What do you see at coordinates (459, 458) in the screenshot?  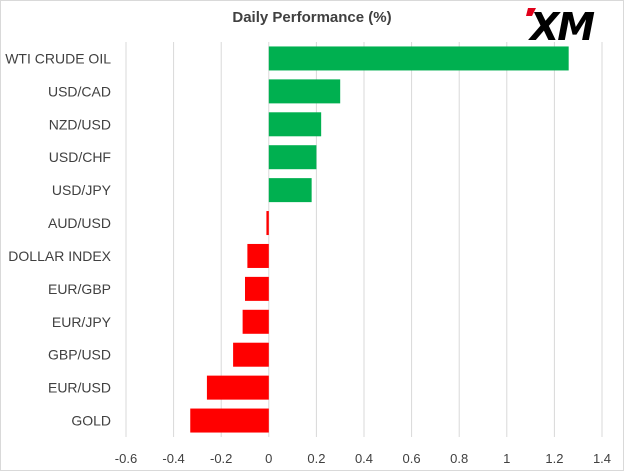 I see `x-tick-label: 0.8` at bounding box center [459, 458].